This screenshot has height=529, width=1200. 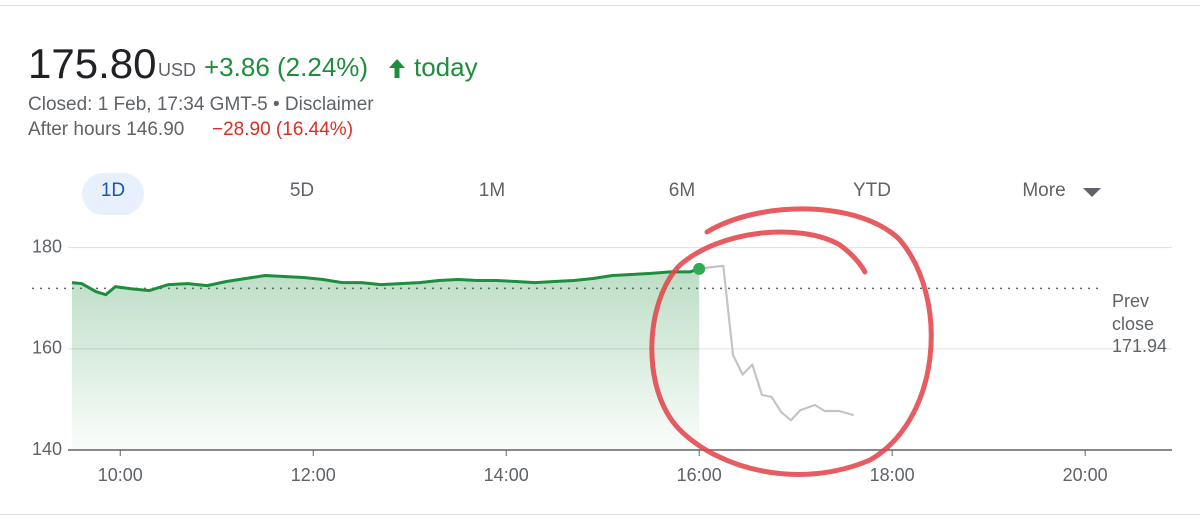 I want to click on x-tick-label: 18:00, so click(x=892, y=475).